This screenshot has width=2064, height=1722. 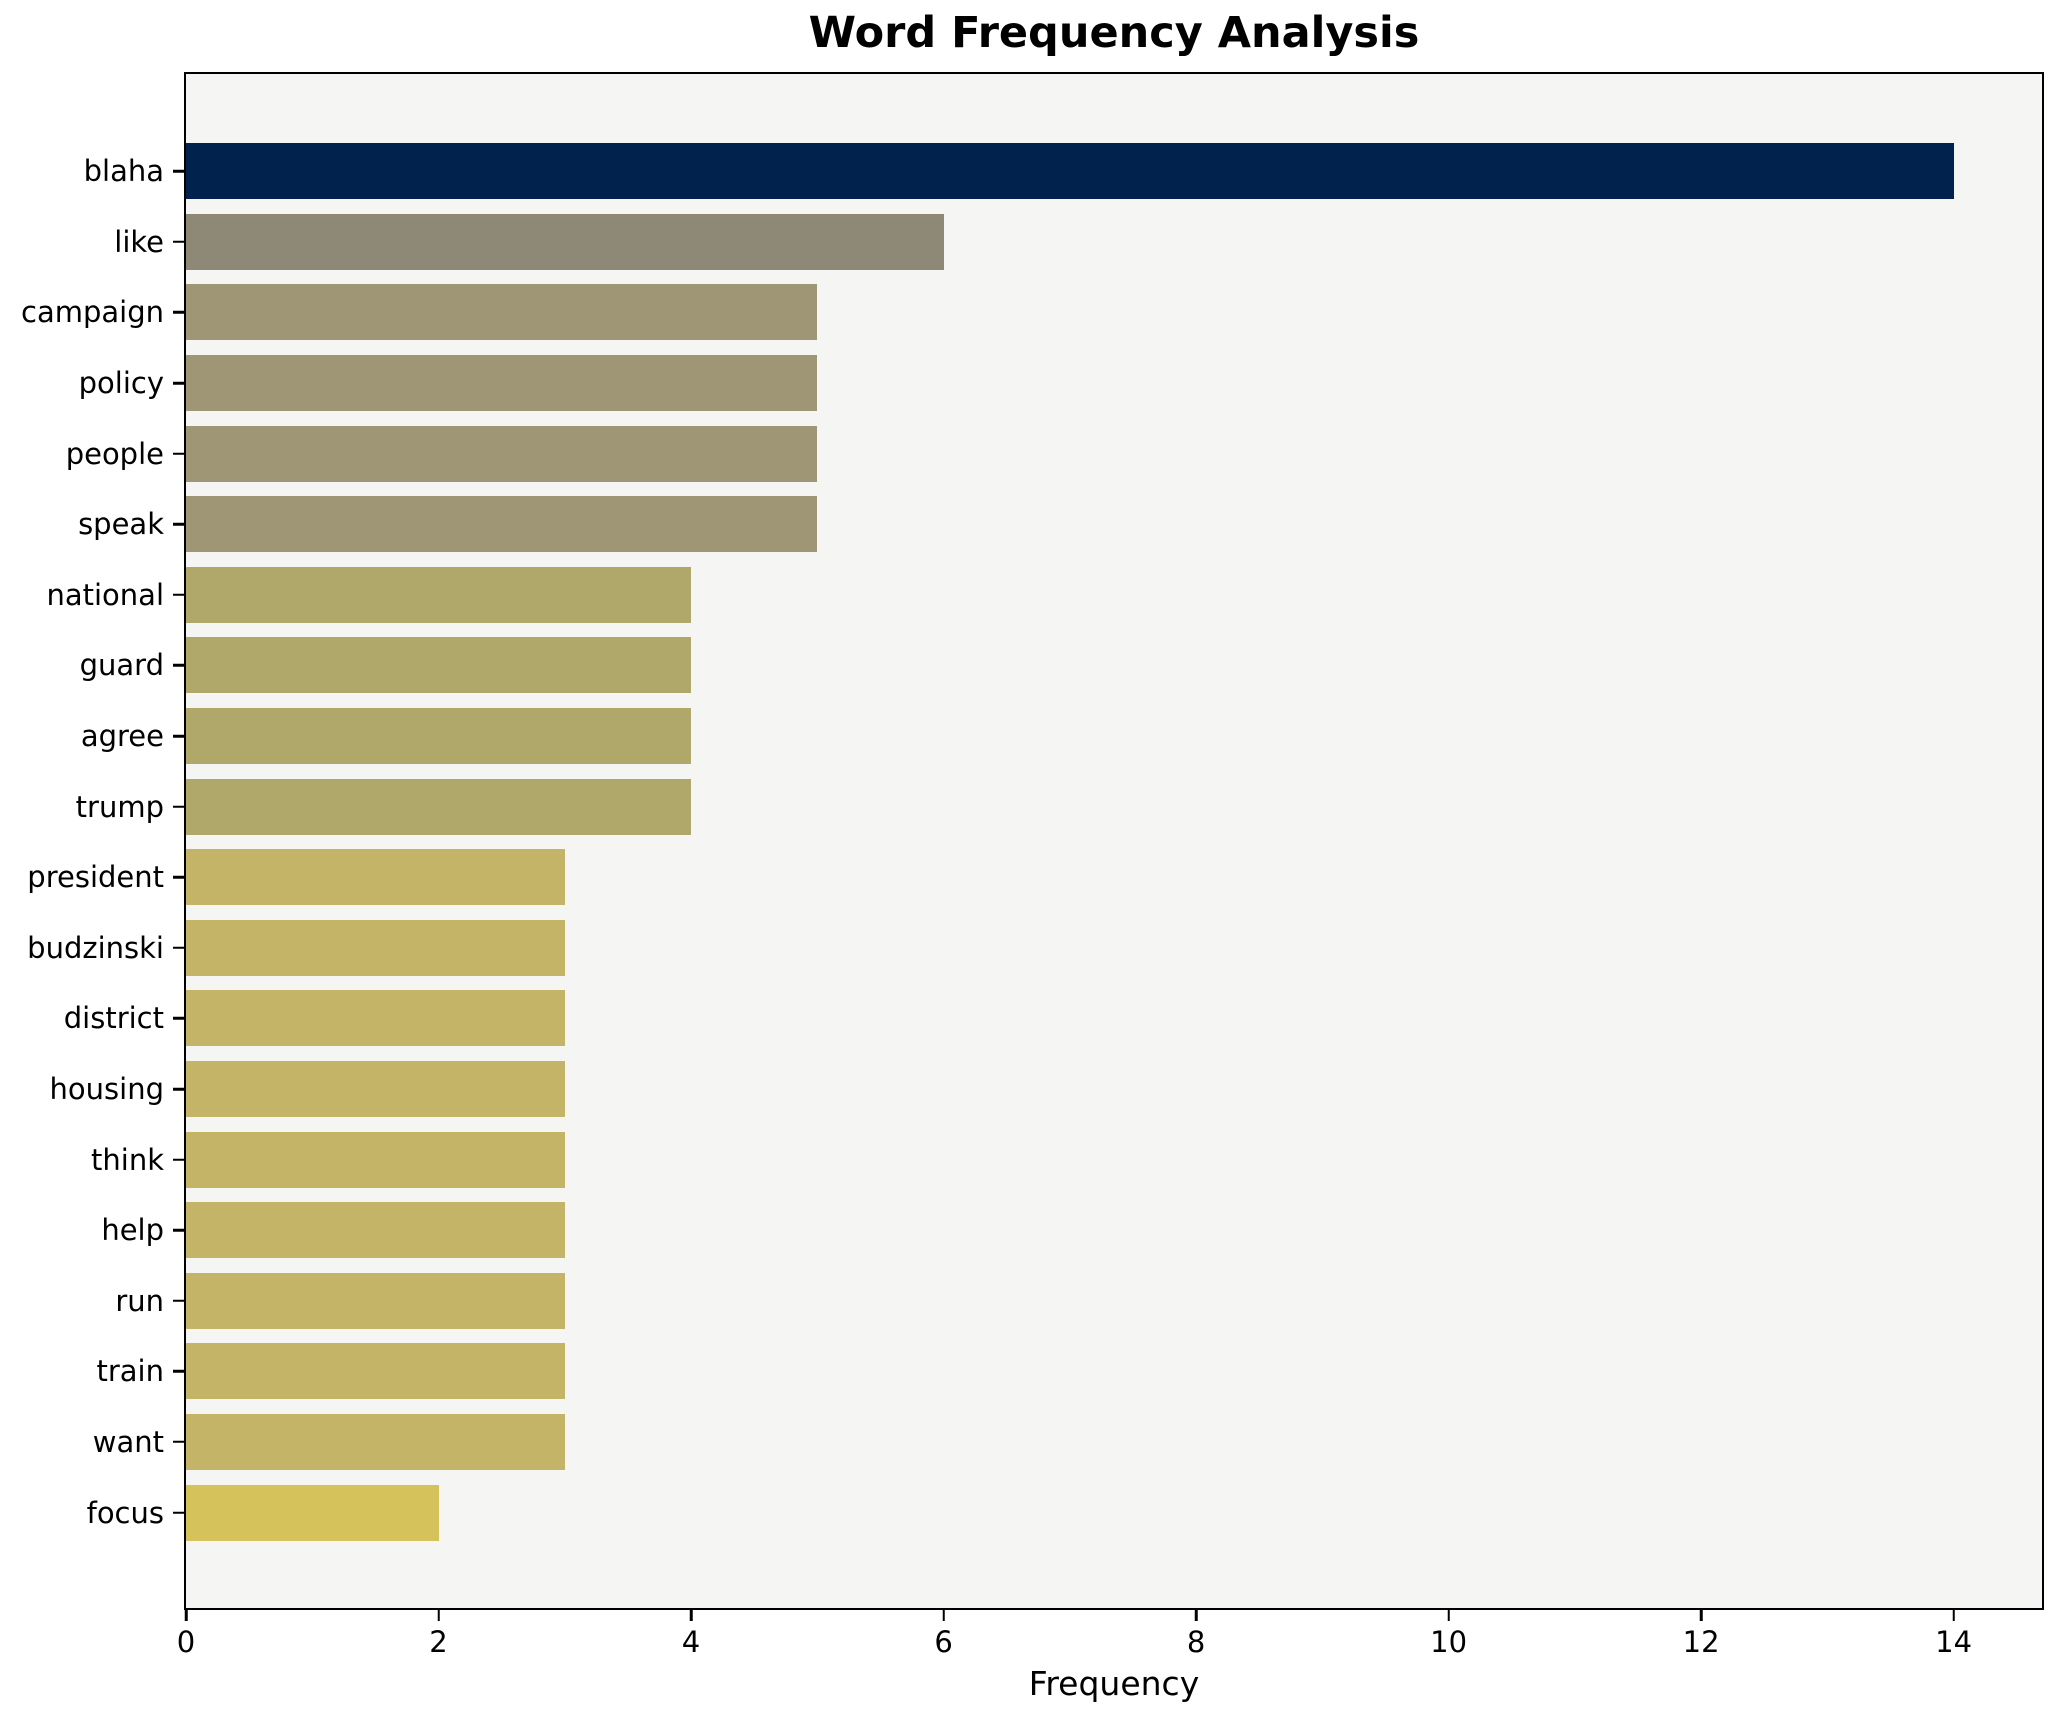 What do you see at coordinates (92, 312) in the screenshot?
I see `y-category-label: campaign` at bounding box center [92, 312].